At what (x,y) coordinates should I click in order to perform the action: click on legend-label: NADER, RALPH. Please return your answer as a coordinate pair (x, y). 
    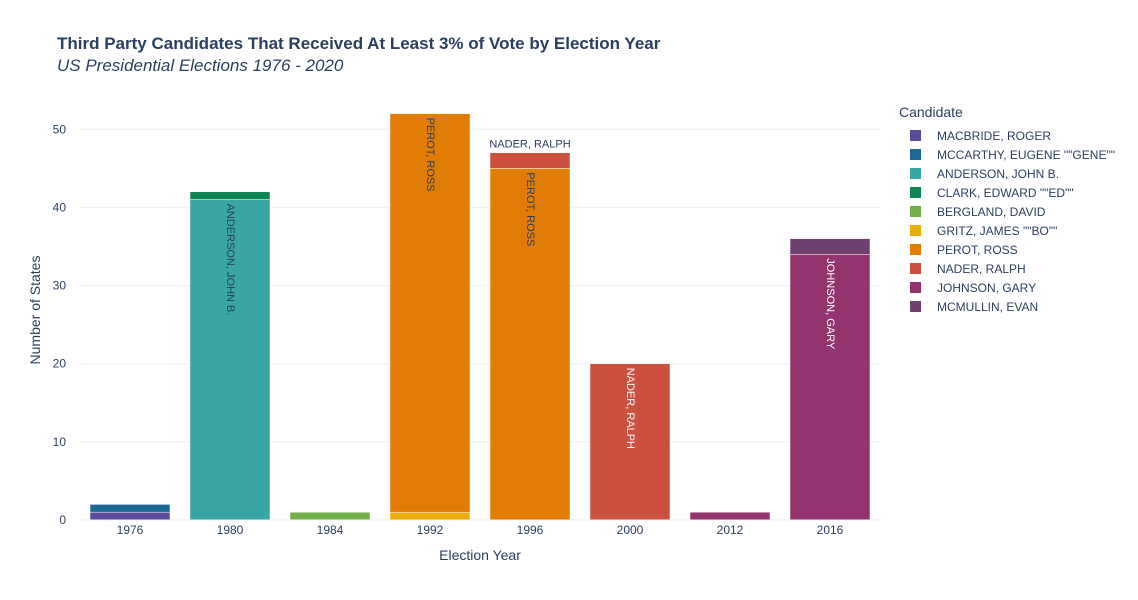
    Looking at the image, I should click on (981, 268).